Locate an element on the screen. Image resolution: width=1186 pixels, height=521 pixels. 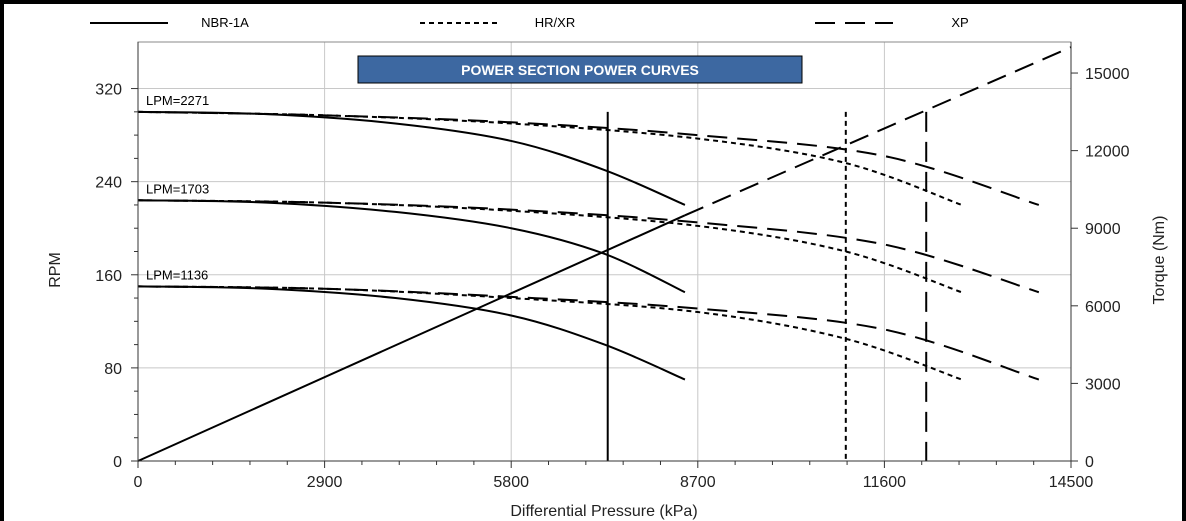
y2-tick-label: 0 is located at coordinates (1089, 462).